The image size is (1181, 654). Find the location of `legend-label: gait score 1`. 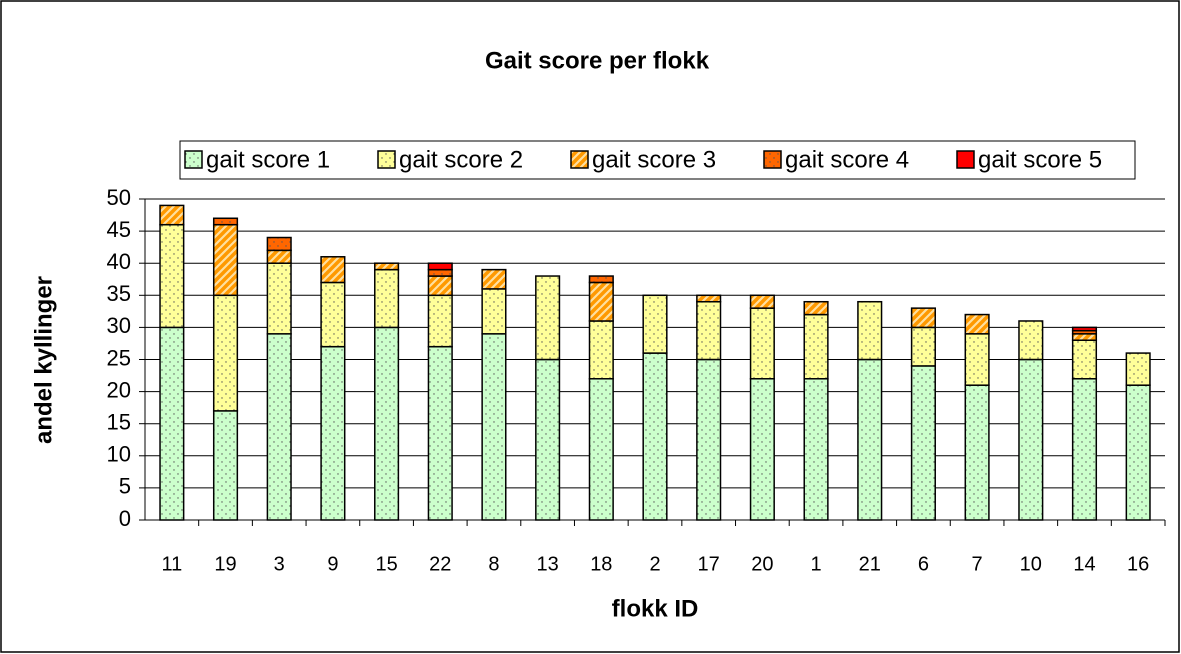

legend-label: gait score 1 is located at coordinates (268, 159).